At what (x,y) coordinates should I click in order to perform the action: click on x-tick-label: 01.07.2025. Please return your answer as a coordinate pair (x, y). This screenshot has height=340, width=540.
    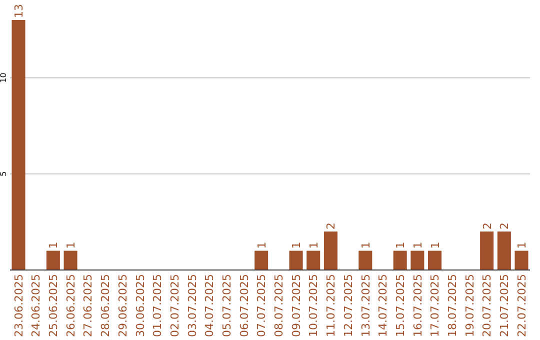
    Looking at the image, I should click on (157, 305).